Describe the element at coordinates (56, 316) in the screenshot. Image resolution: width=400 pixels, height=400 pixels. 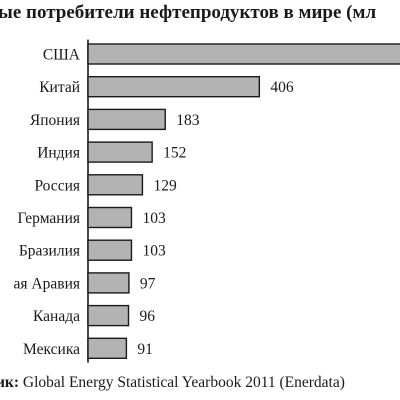
I see `category-label-9: Канада` at that location.